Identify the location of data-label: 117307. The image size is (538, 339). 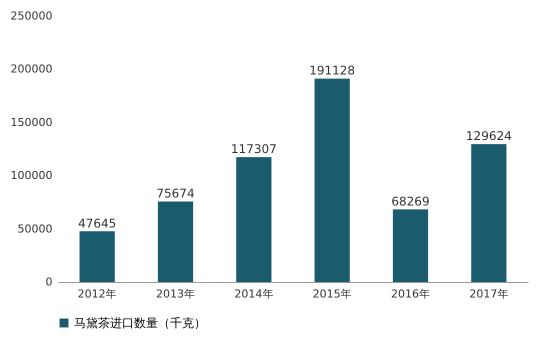
(253, 149).